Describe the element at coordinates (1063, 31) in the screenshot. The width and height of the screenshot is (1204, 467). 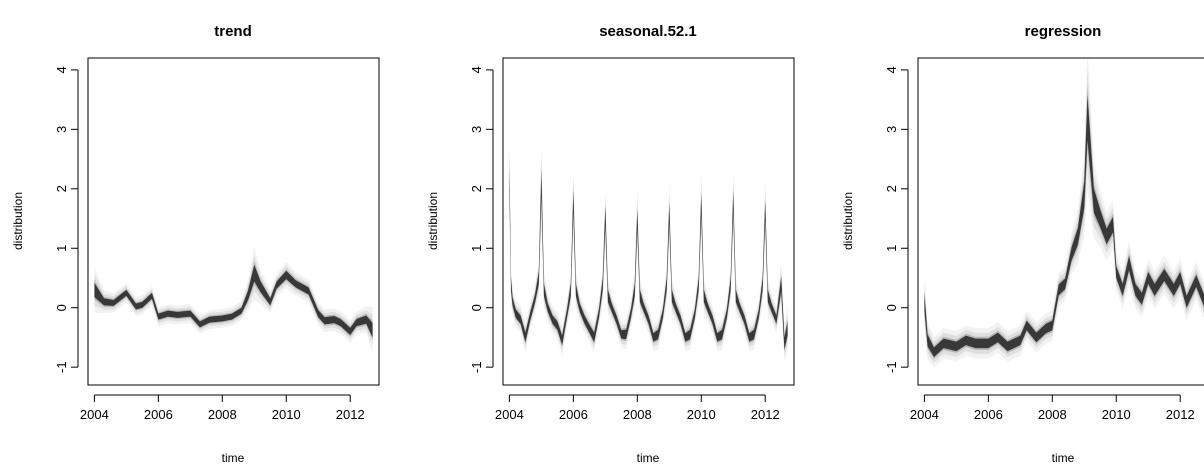
I see `chart-title: regression` at that location.